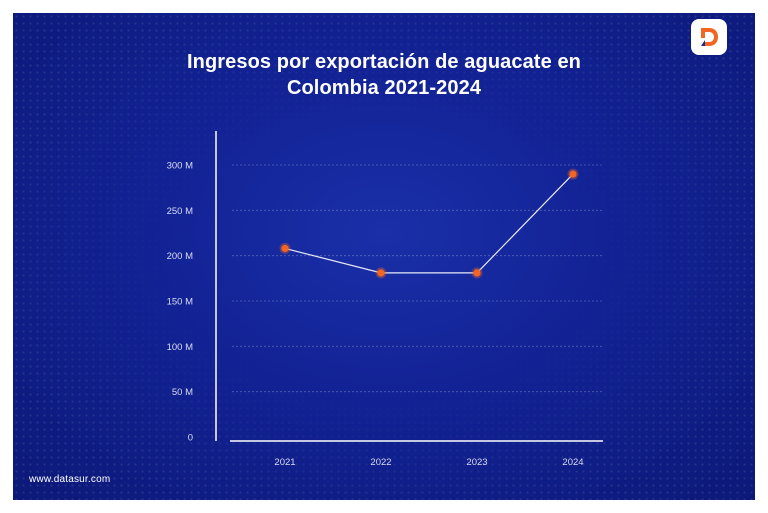 The width and height of the screenshot is (768, 513). Describe the element at coordinates (70, 479) in the screenshot. I see `footer-url: www.datasur.com` at that location.